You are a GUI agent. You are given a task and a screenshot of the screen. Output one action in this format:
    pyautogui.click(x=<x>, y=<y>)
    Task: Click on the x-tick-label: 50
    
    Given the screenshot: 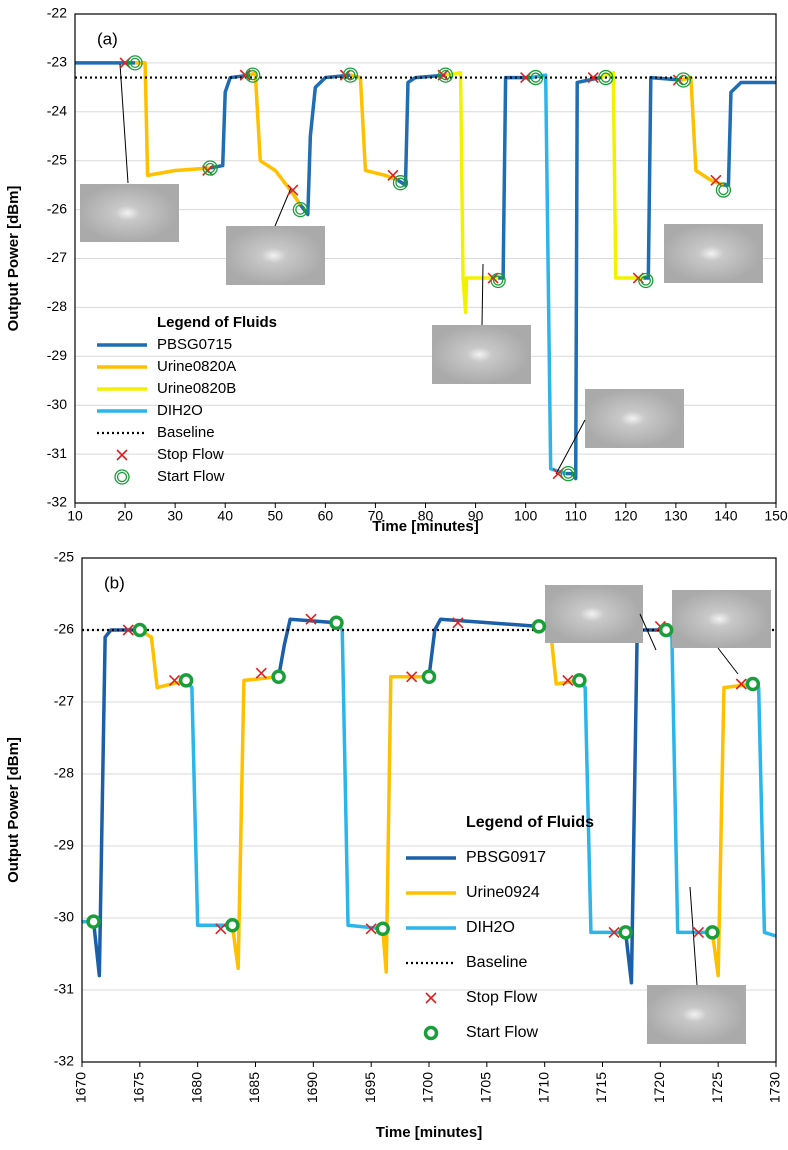 What is the action you would take?
    pyautogui.click(x=275, y=516)
    